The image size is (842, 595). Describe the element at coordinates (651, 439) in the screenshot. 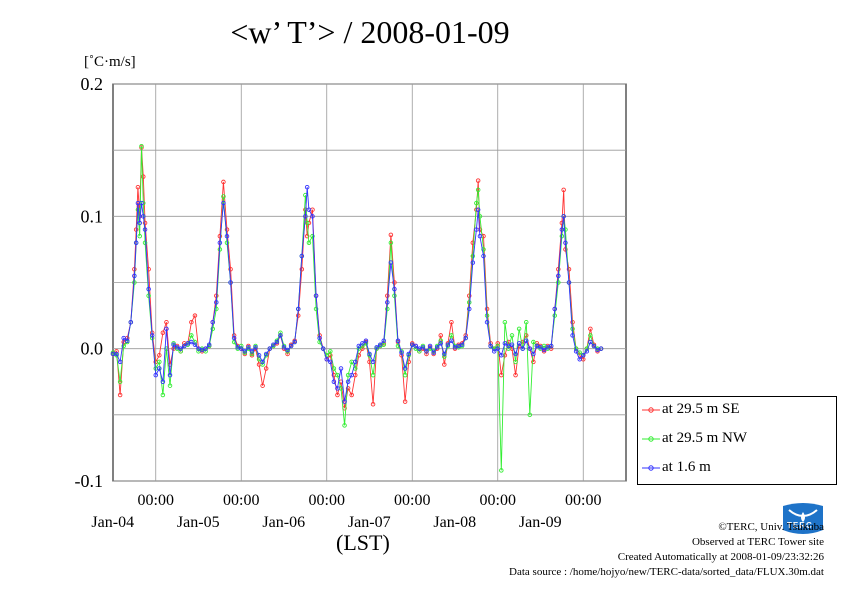

I see `legend-marker-nw` at that location.